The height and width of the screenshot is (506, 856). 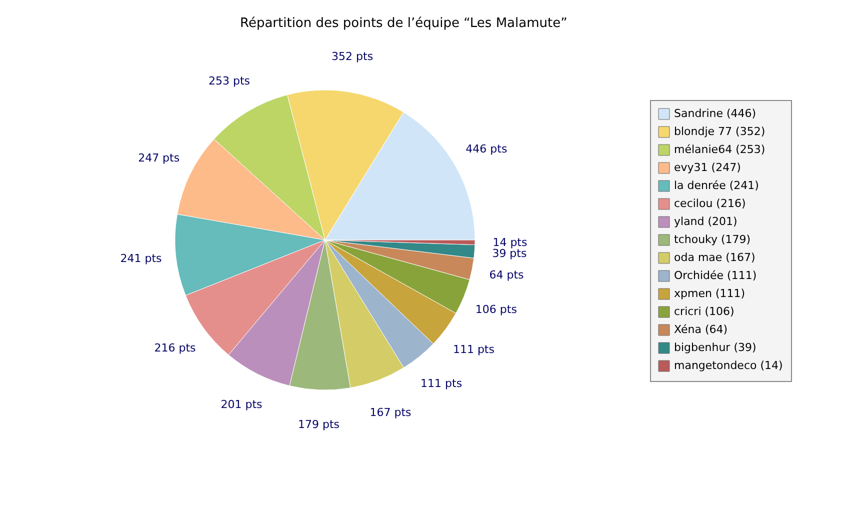 What do you see at coordinates (506, 275) in the screenshot?
I see `data-label: 64 pts` at bounding box center [506, 275].